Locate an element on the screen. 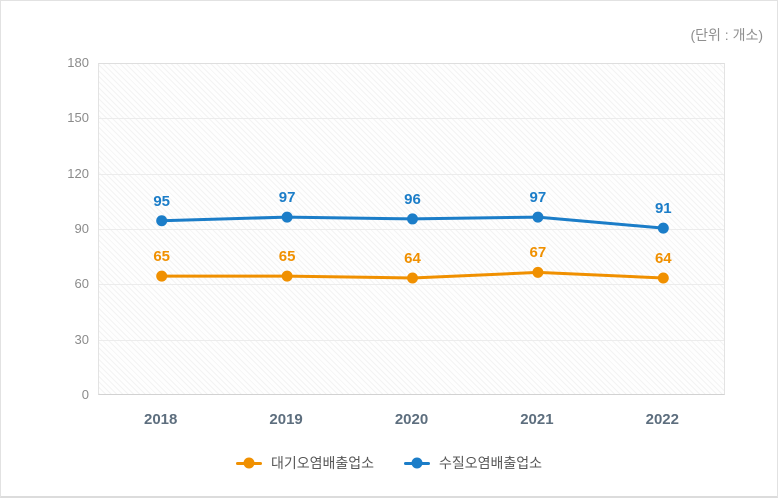 The image size is (778, 498). legend-label: 수질오염배출업소 is located at coordinates (491, 463).